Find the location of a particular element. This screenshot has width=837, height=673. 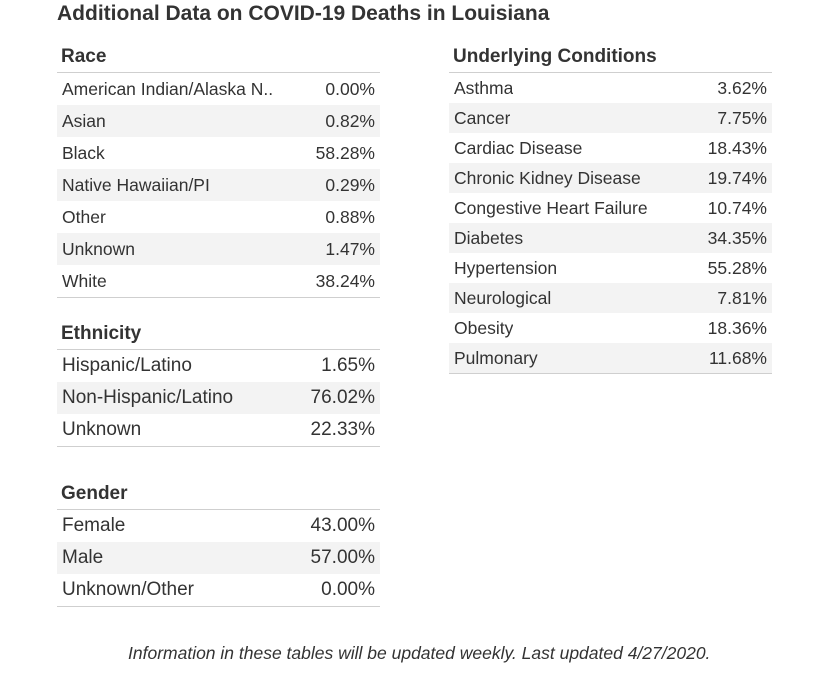

row-value: 10.74% is located at coordinates (737, 207).